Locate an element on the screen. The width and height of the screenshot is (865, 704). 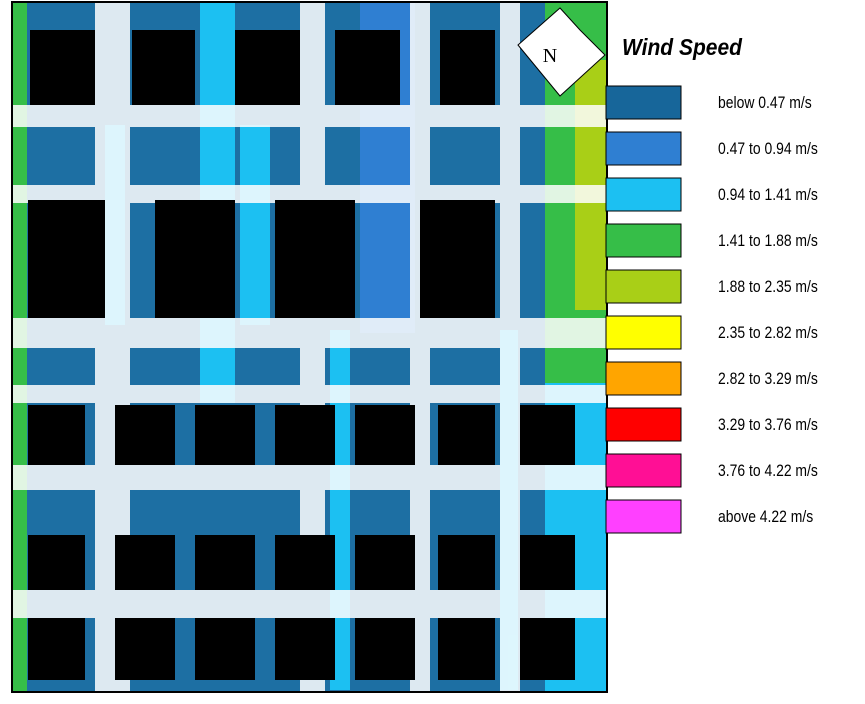
compass-arrow is located at coordinates (561, 52).